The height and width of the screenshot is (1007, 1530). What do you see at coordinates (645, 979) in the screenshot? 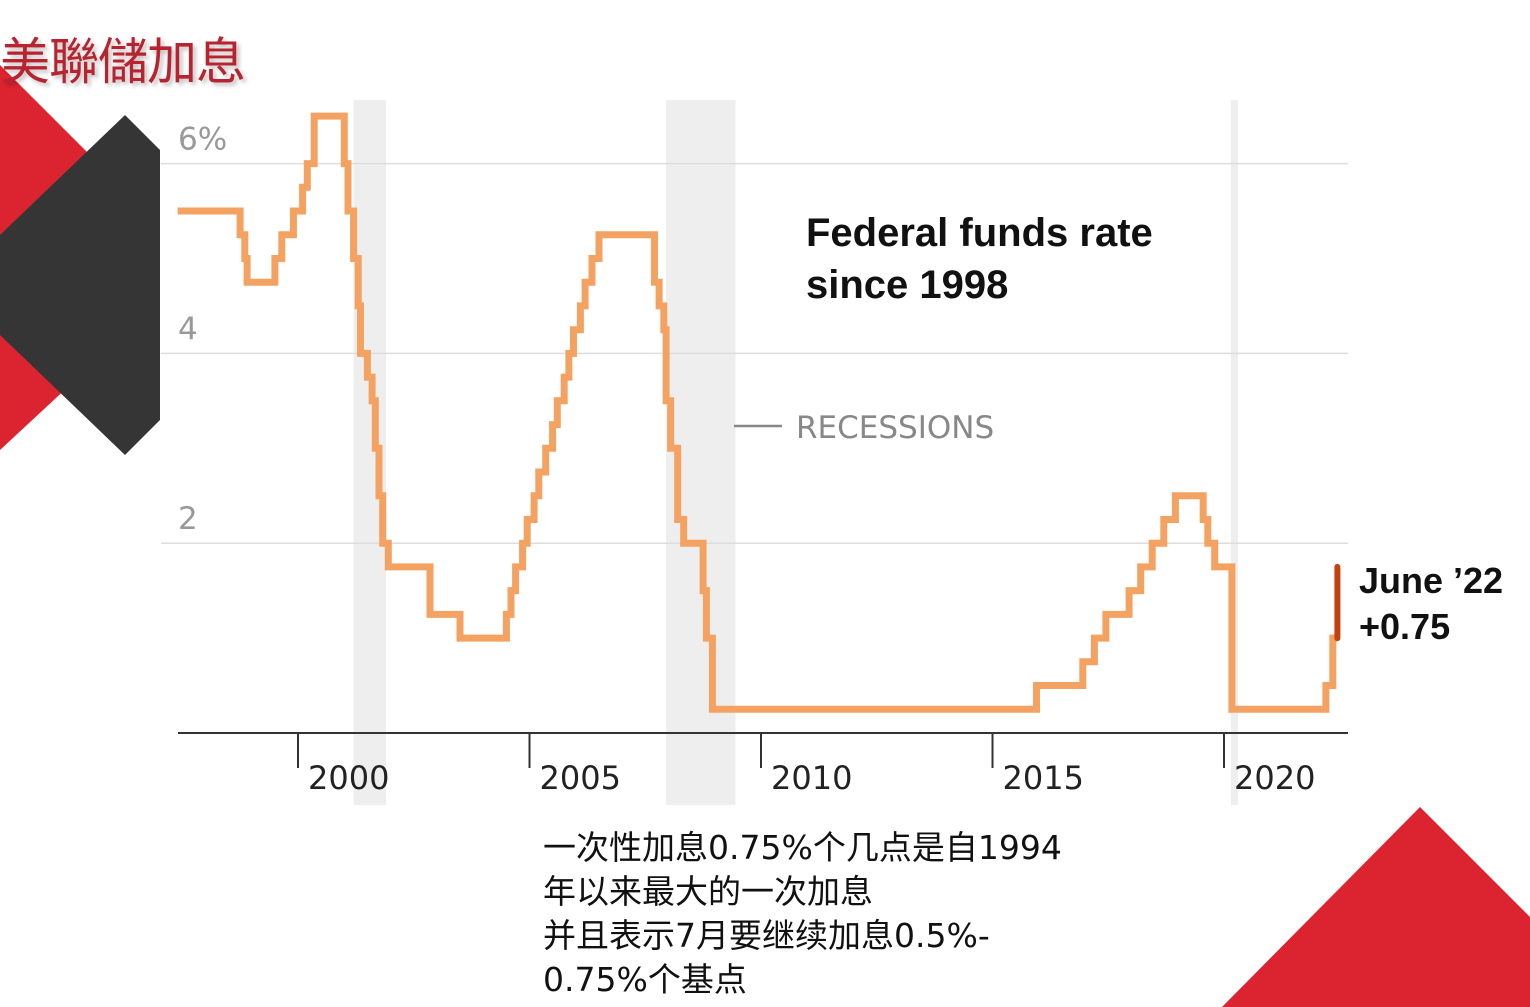
I see `caption-line: 0.75%个基点` at bounding box center [645, 979].